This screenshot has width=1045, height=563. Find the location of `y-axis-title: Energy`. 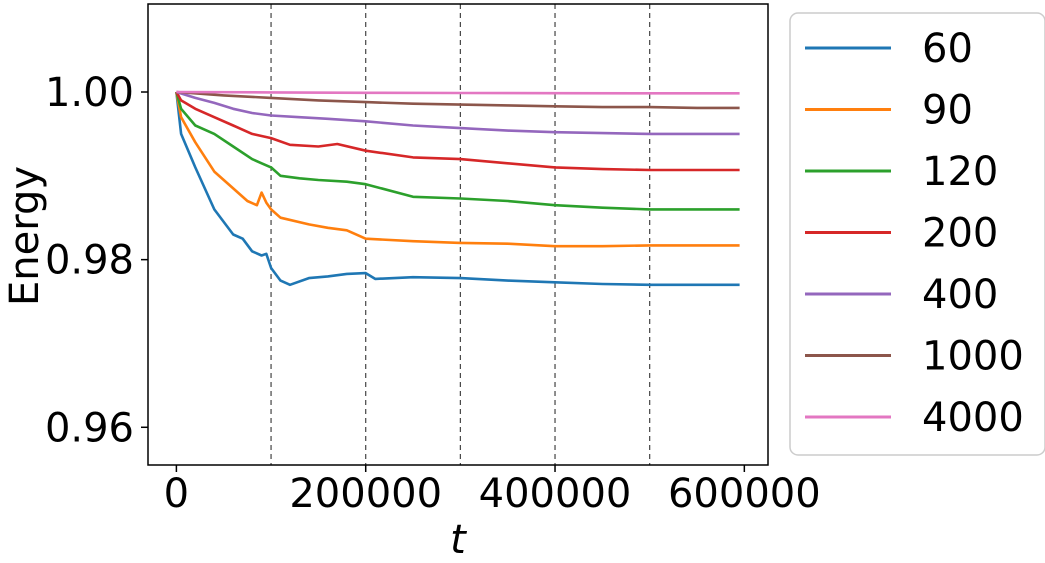

y-axis-title: Energy is located at coordinates (25, 236).